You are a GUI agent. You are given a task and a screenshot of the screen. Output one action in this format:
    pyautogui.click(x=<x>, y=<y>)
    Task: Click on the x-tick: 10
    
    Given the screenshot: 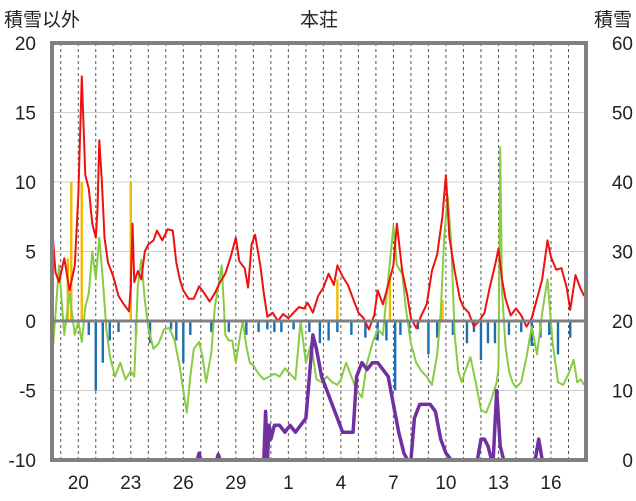 What is the action you would take?
    pyautogui.click(x=445, y=483)
    